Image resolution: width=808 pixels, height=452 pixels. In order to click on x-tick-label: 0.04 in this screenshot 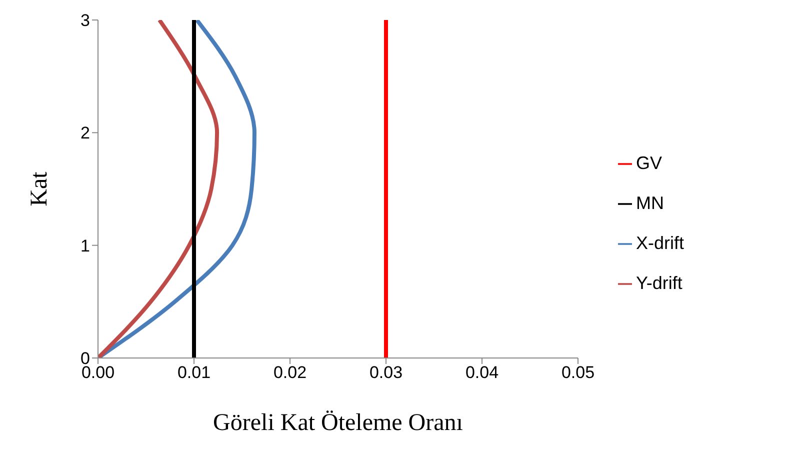, I will do `click(482, 372)`.